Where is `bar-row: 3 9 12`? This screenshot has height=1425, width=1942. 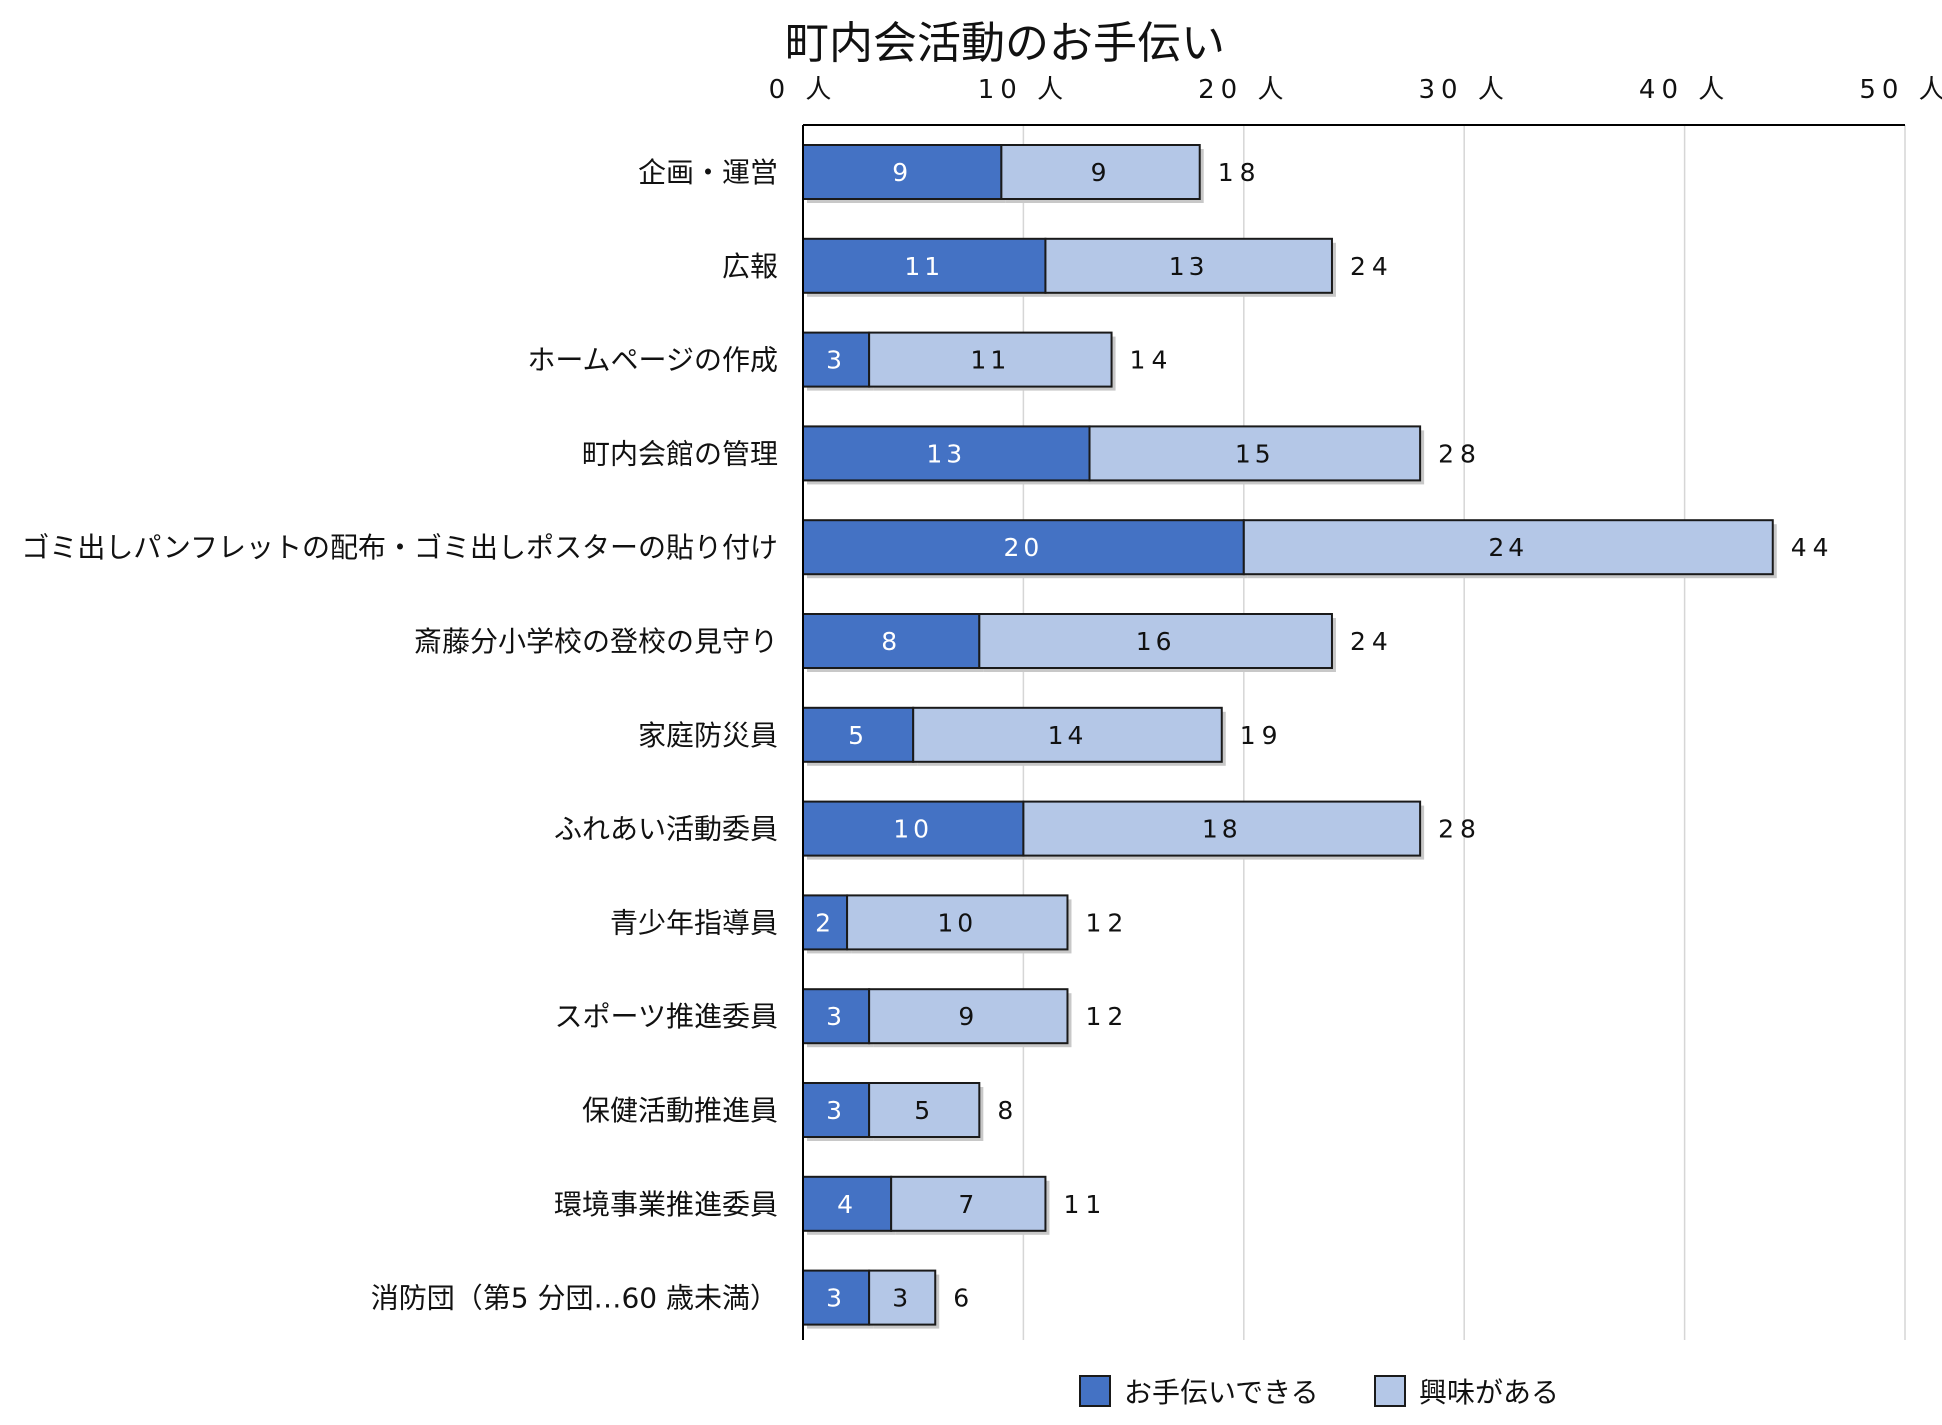
bar-row: 3 9 12 is located at coordinates (965, 1018).